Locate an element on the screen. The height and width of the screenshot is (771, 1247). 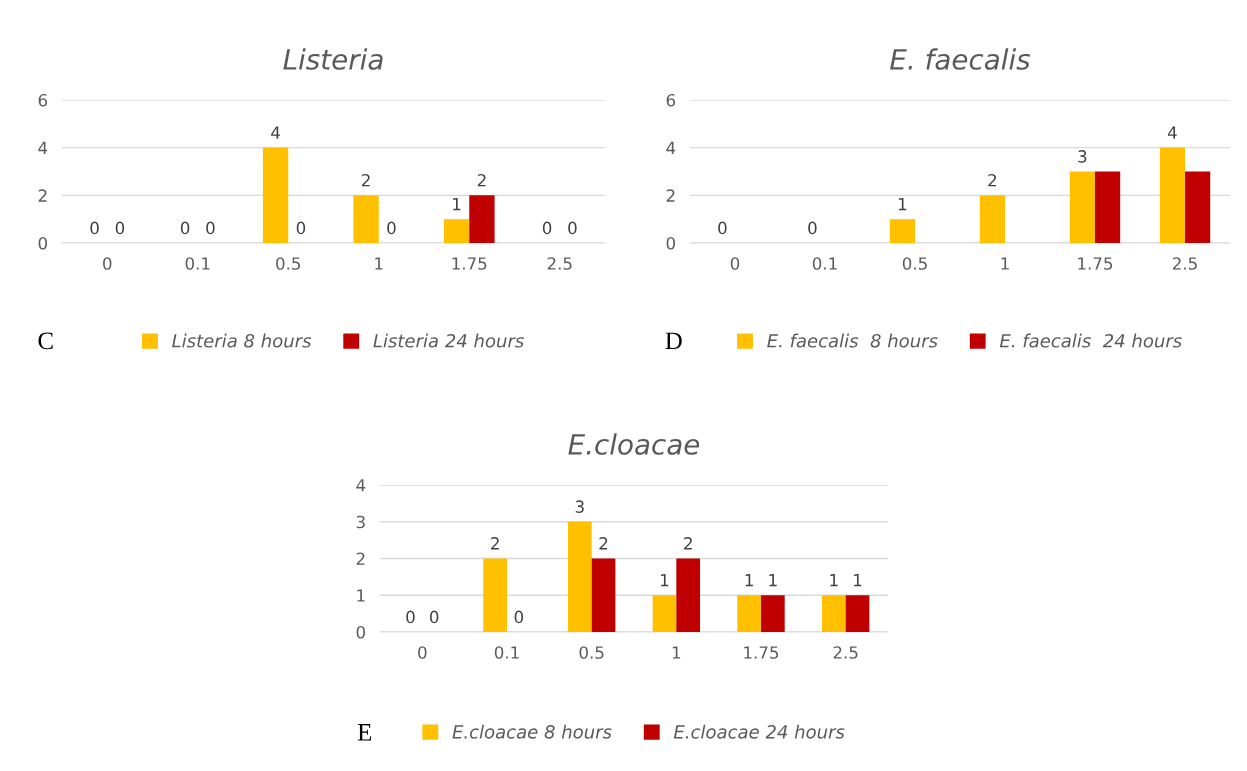
chart-title: E. faecalis is located at coordinates (960, 59).